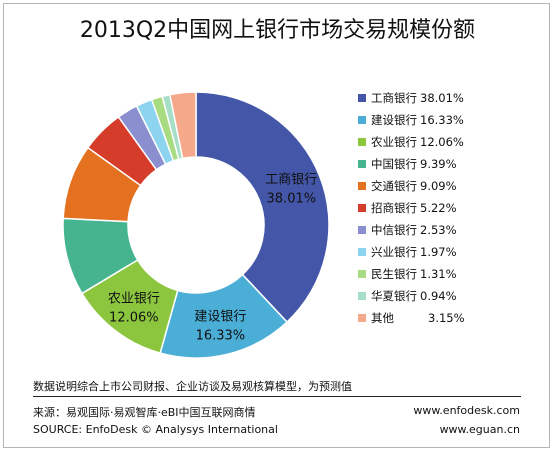 The image size is (555, 453). I want to click on legend-item-3: 中国银行 9.39%, so click(453, 164).